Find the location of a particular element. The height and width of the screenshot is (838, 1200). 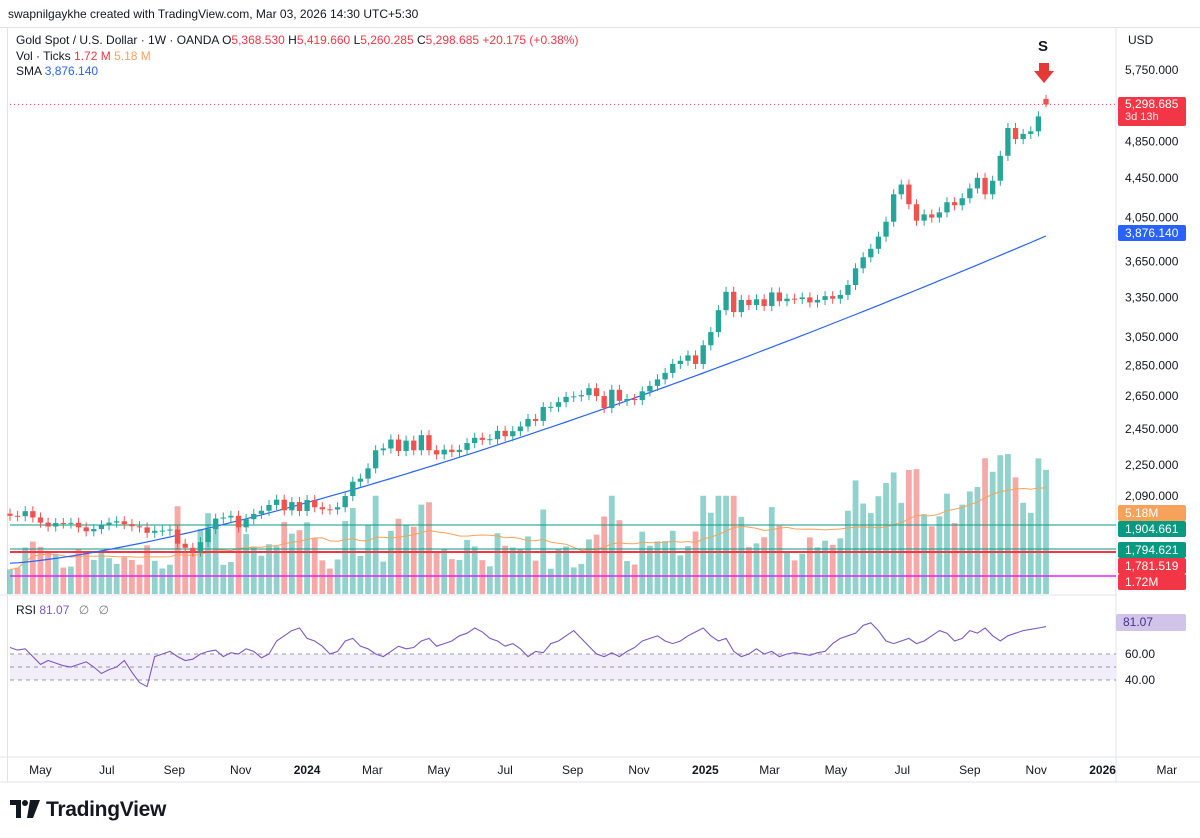

symbol-title: Gold Spot / U.S. Dollar · 1W · OANDA is located at coordinates (117, 40).